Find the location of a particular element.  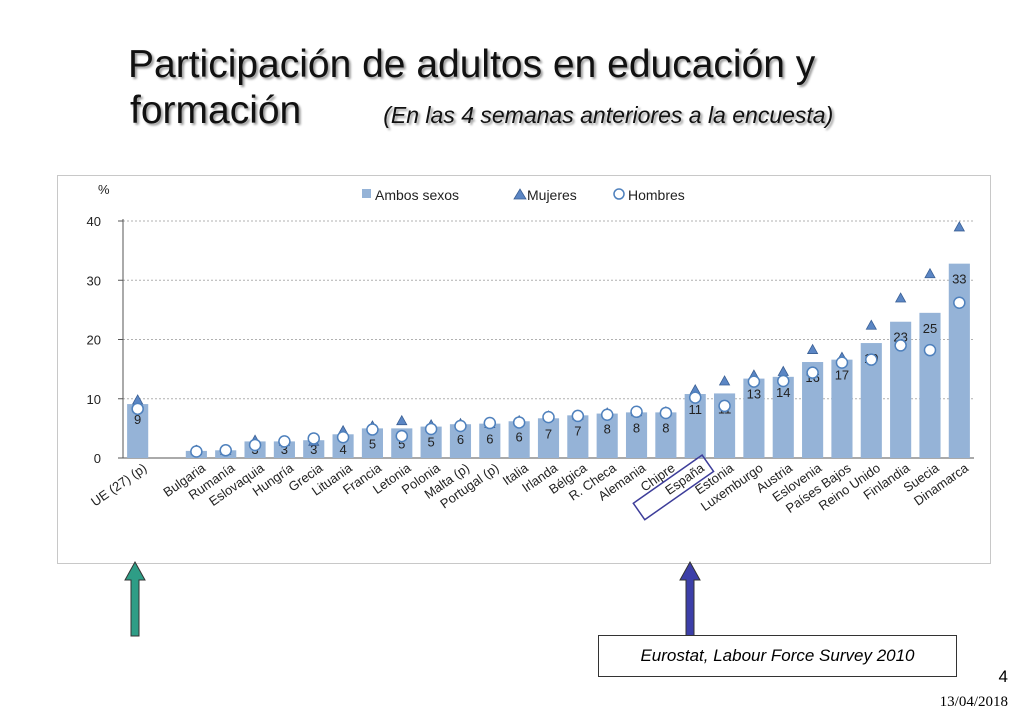

y-tick-label: 0 is located at coordinates (97, 458).